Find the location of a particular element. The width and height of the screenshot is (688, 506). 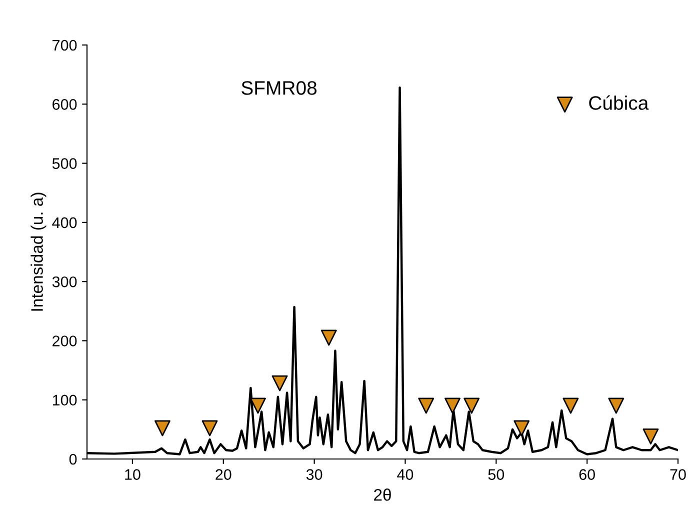

y-tick-label: 500 is located at coordinates (64, 163).